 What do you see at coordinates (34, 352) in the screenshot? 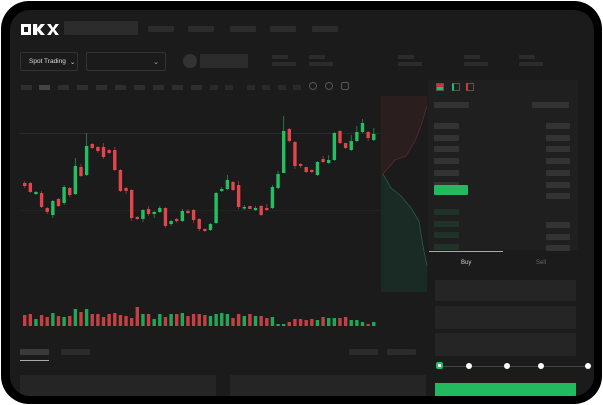
I see `tab-open-orders` at bounding box center [34, 352].